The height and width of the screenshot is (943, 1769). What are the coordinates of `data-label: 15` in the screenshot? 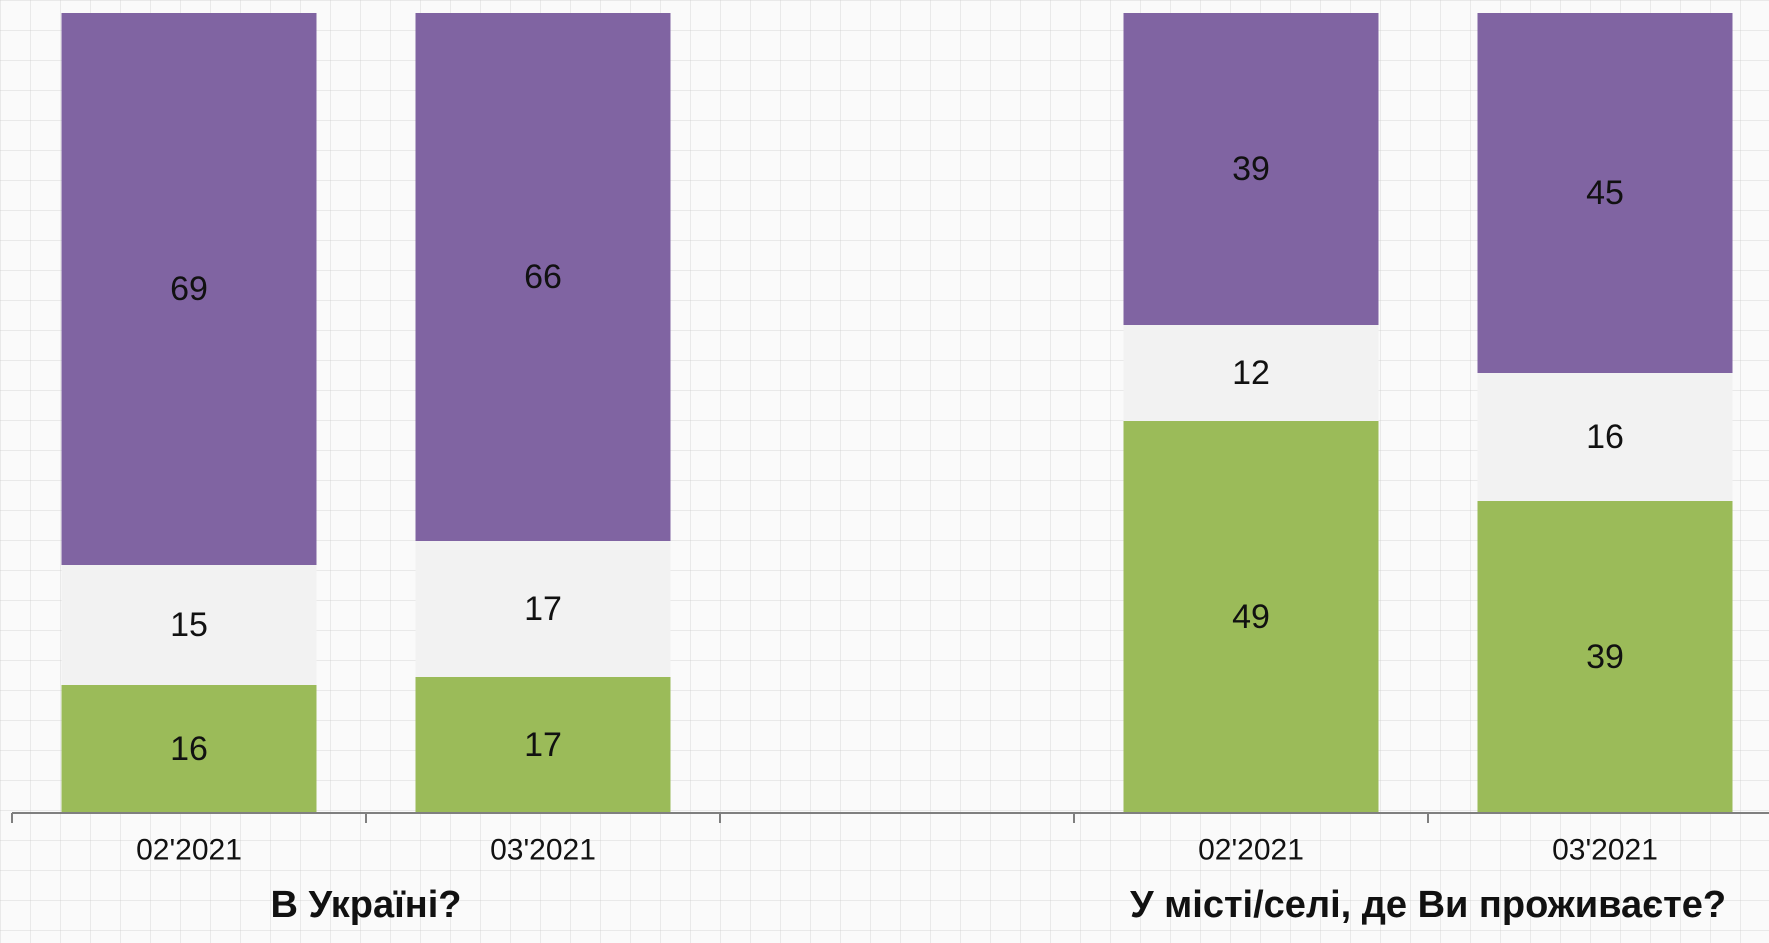 It's located at (189, 625).